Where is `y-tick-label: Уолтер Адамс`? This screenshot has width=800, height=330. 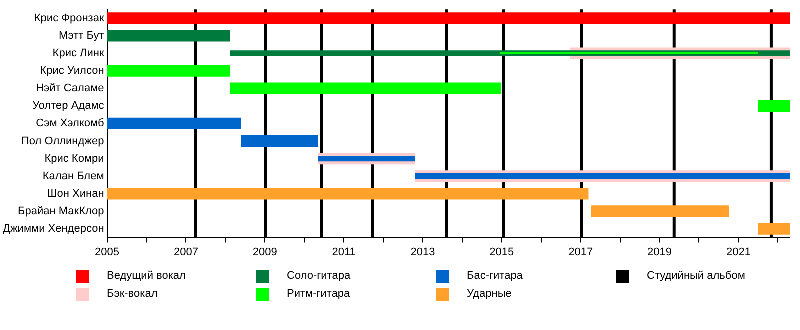 y-tick-label: Уолтер Адамс is located at coordinates (68, 106).